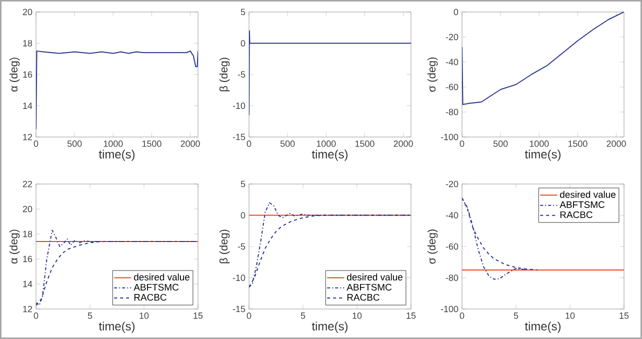 This screenshot has height=339, width=642. I want to click on y-tick-label: 22, so click(27, 184).